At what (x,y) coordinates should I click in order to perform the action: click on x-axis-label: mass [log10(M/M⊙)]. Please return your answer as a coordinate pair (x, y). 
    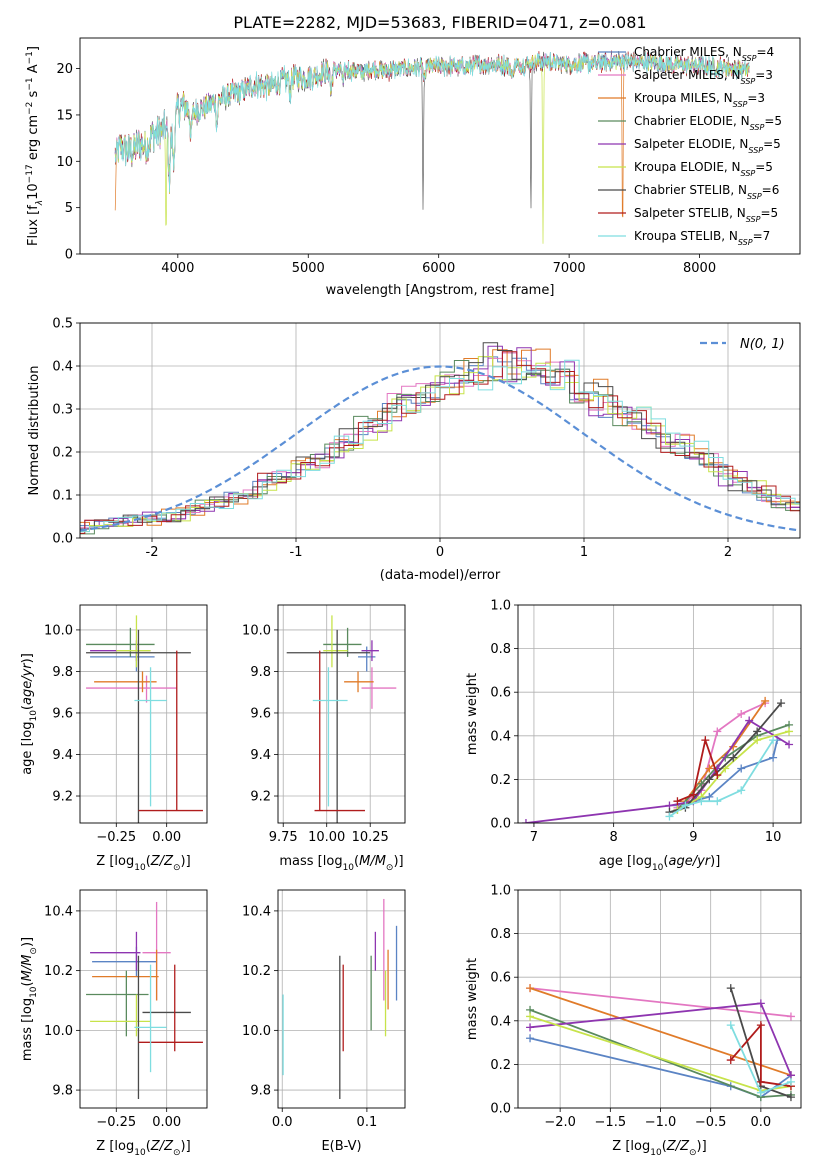
    Looking at the image, I should click on (341, 863).